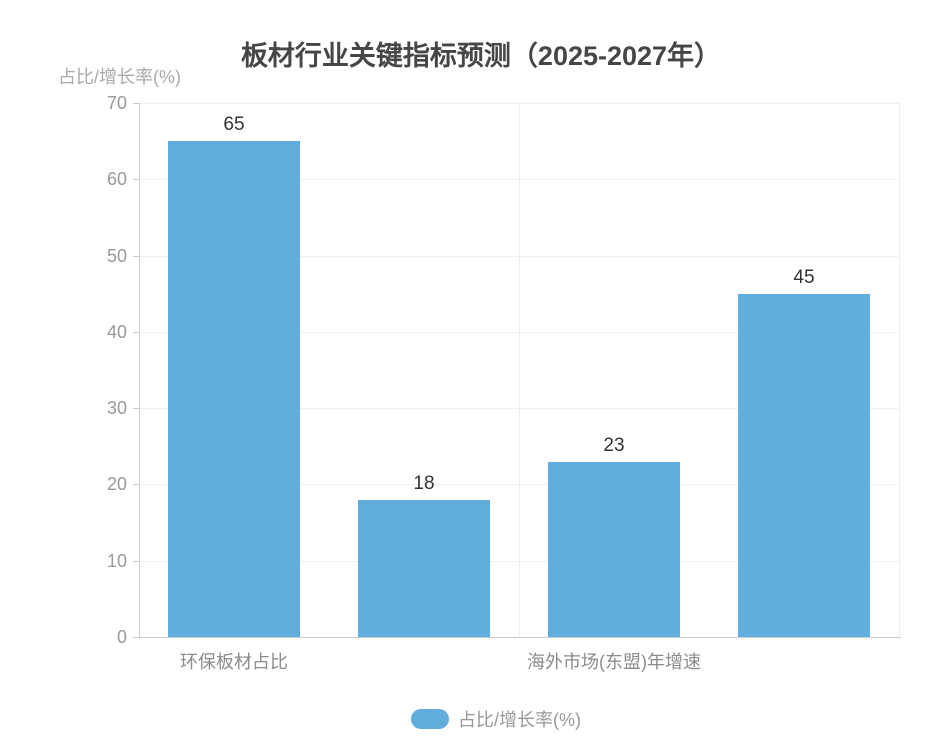 This screenshot has width=936, height=750. Describe the element at coordinates (424, 483) in the screenshot. I see `bar-value-label-1: 18` at that location.